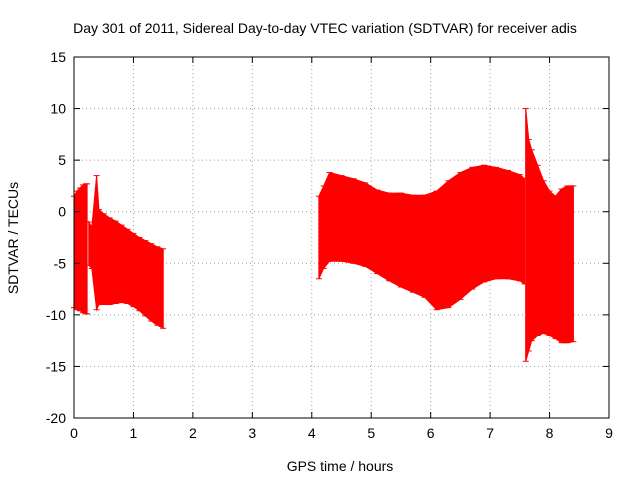 This screenshot has width=640, height=480. Describe the element at coordinates (56, 315) in the screenshot. I see `y-tick-label: -10` at that location.